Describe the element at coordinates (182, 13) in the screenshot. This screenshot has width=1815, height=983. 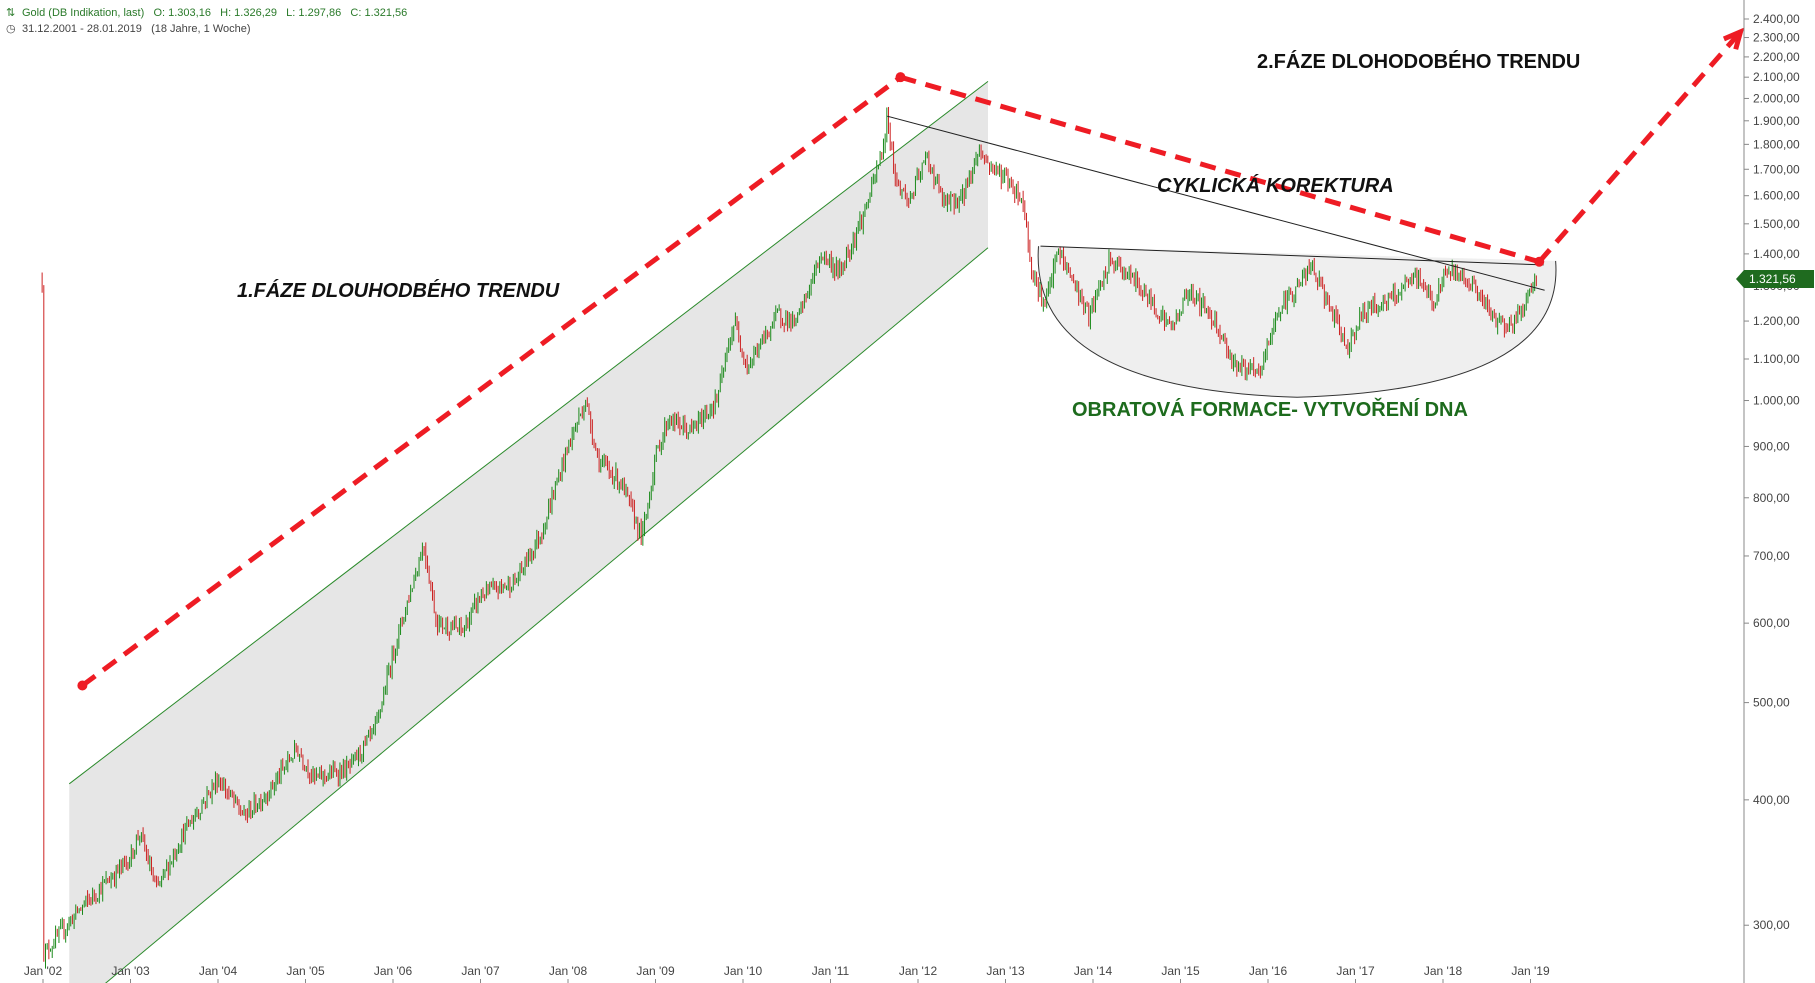
I see `open-value: O: 1.303,16` at that location.